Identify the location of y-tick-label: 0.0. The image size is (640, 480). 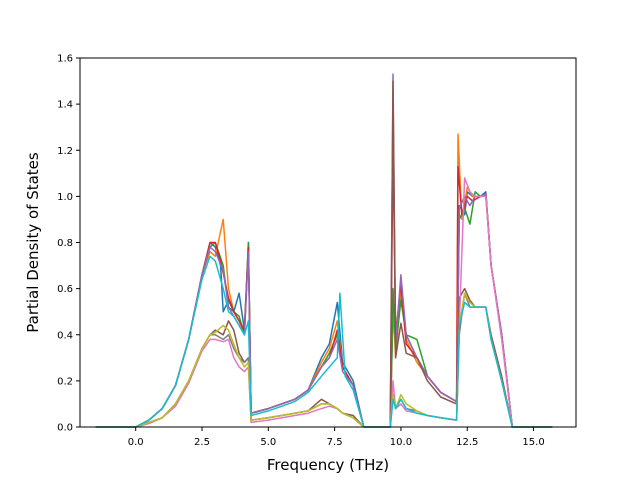
(65, 428).